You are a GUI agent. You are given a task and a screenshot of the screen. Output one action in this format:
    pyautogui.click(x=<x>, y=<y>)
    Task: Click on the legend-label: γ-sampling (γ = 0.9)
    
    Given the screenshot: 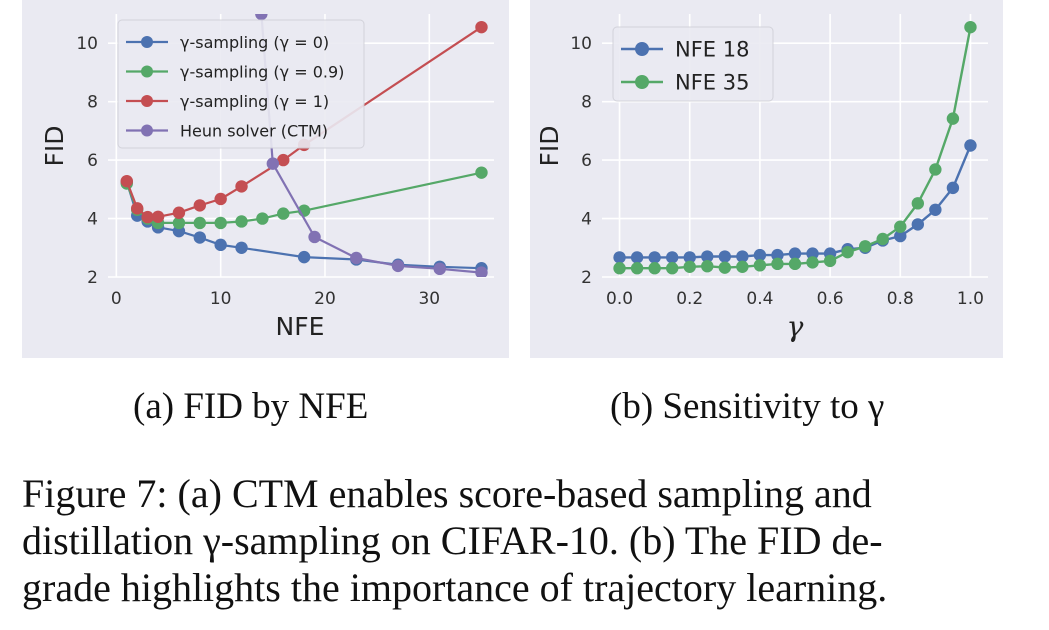 What is the action you would take?
    pyautogui.click(x=262, y=71)
    